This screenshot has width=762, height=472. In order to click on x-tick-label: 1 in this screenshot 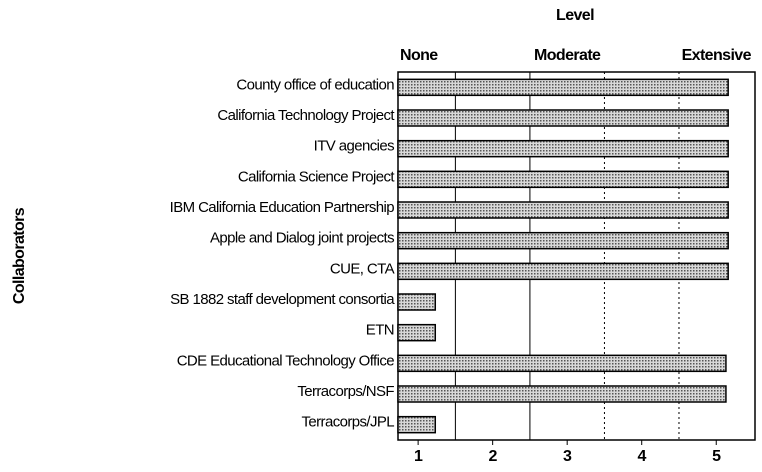, I will do `click(418, 456)`.